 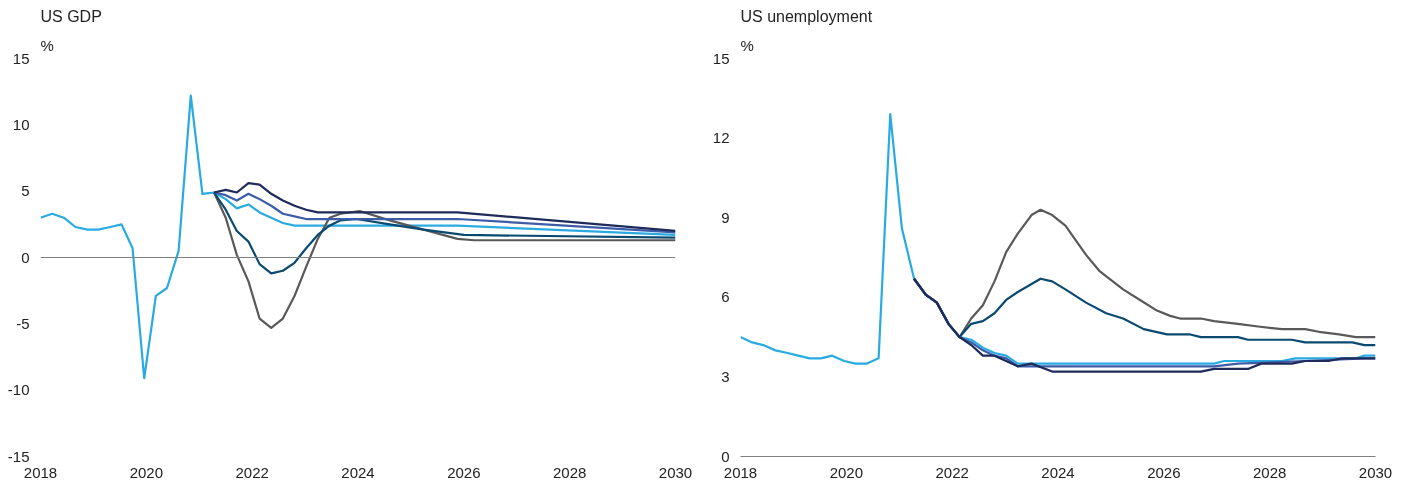 What do you see at coordinates (25, 191) in the screenshot?
I see `y-tick-label: 5` at bounding box center [25, 191].